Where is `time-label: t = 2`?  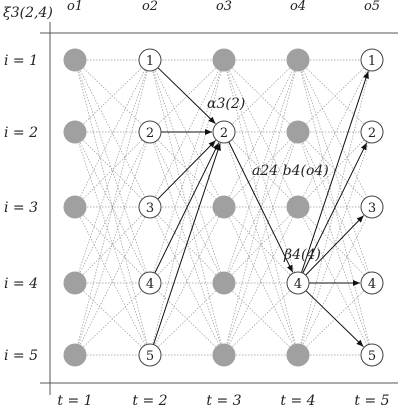 time-label: t = 2 is located at coordinates (149, 399).